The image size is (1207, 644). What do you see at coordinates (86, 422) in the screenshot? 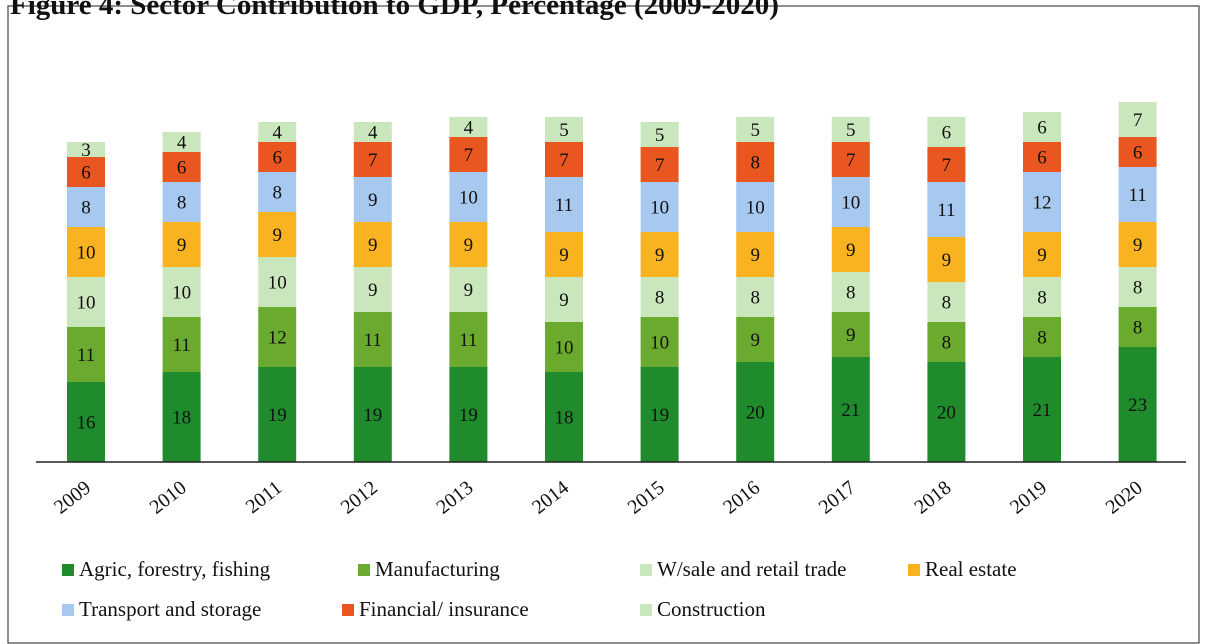
I see `data-label: 16` at bounding box center [86, 422].